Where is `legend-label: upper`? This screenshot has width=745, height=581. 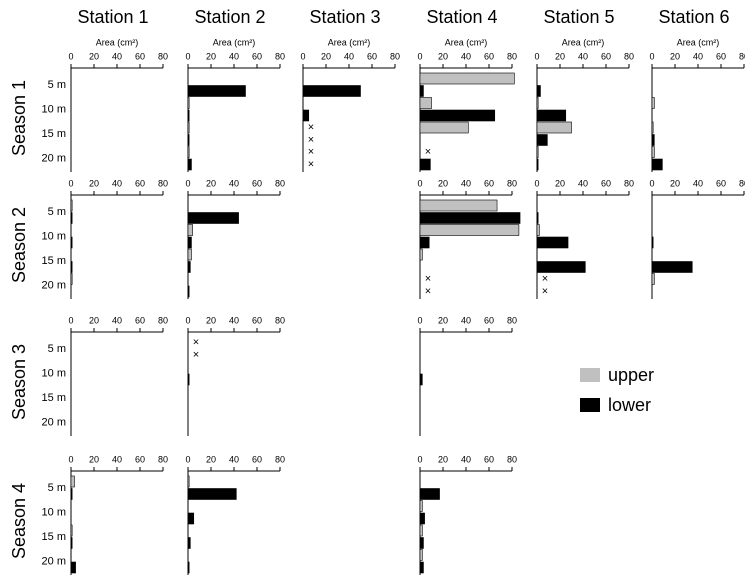
legend-label: upper is located at coordinates (631, 375).